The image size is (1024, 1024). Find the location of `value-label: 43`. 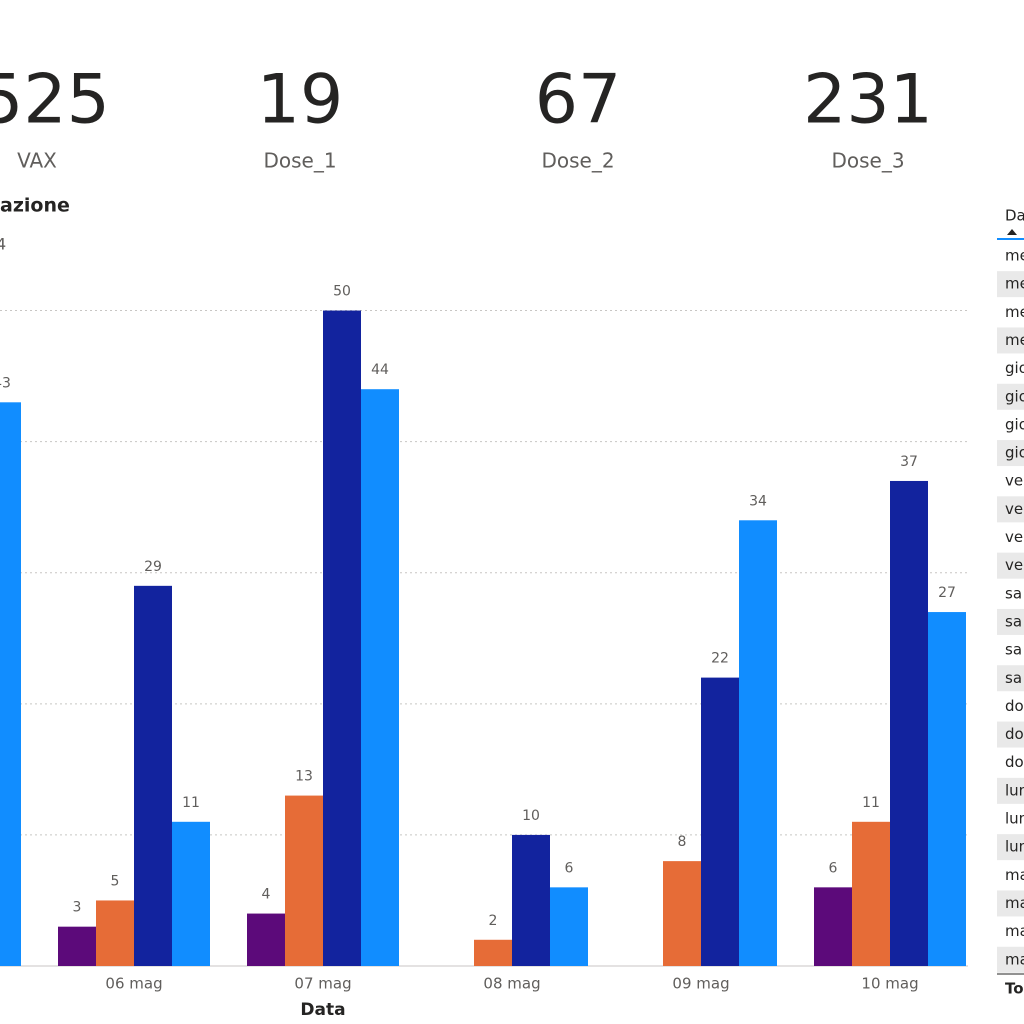

value-label: 43 is located at coordinates (5, 383).